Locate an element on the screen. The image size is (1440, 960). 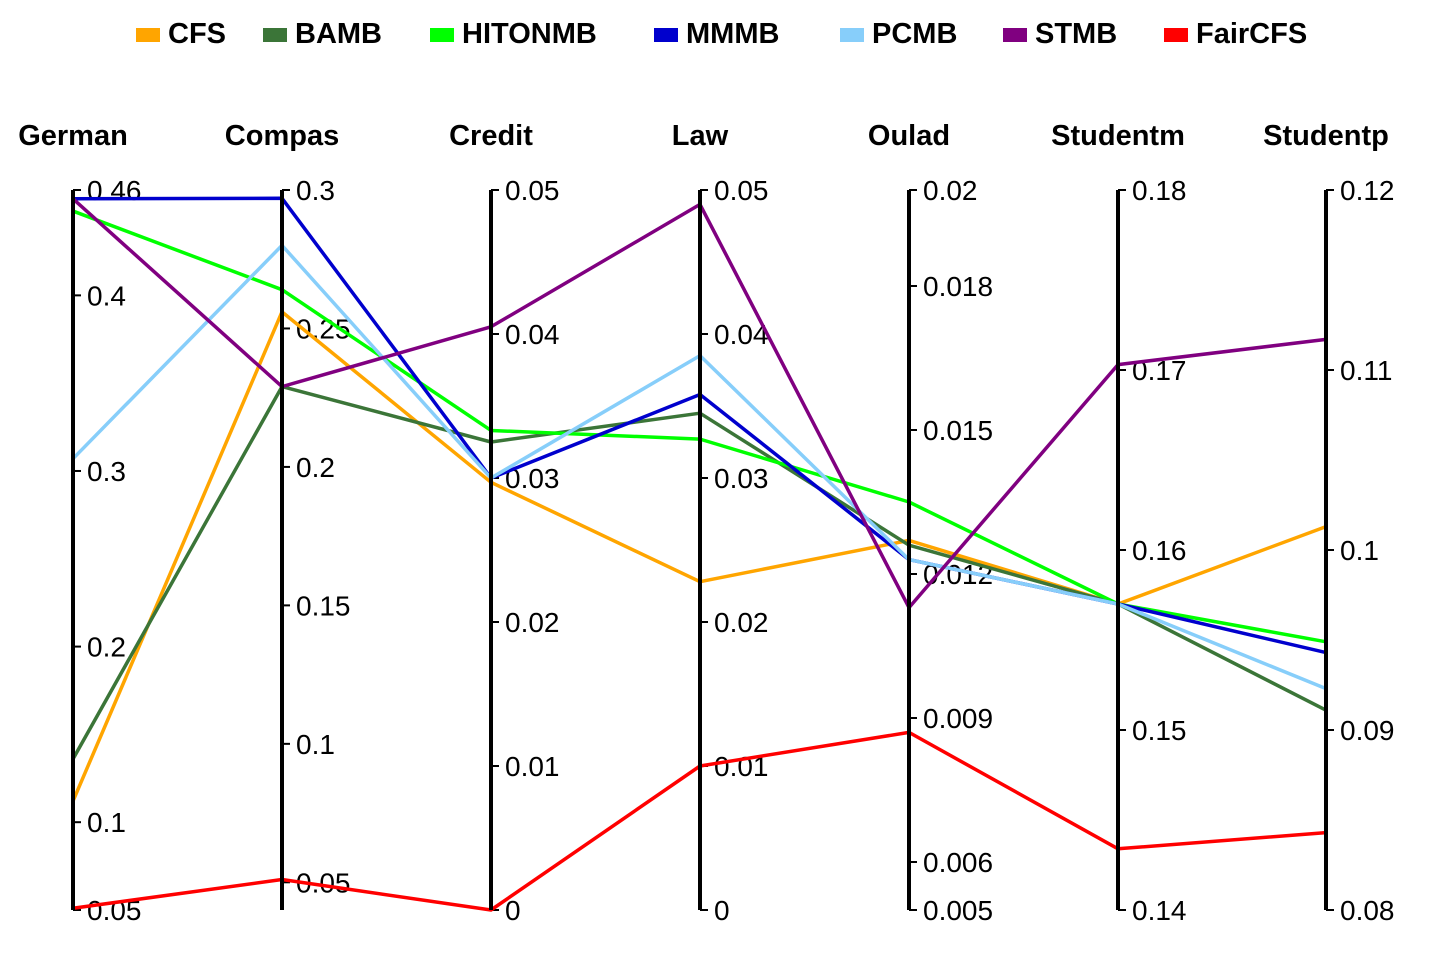
legend-swatch-hitonmb is located at coordinates (442, 35).